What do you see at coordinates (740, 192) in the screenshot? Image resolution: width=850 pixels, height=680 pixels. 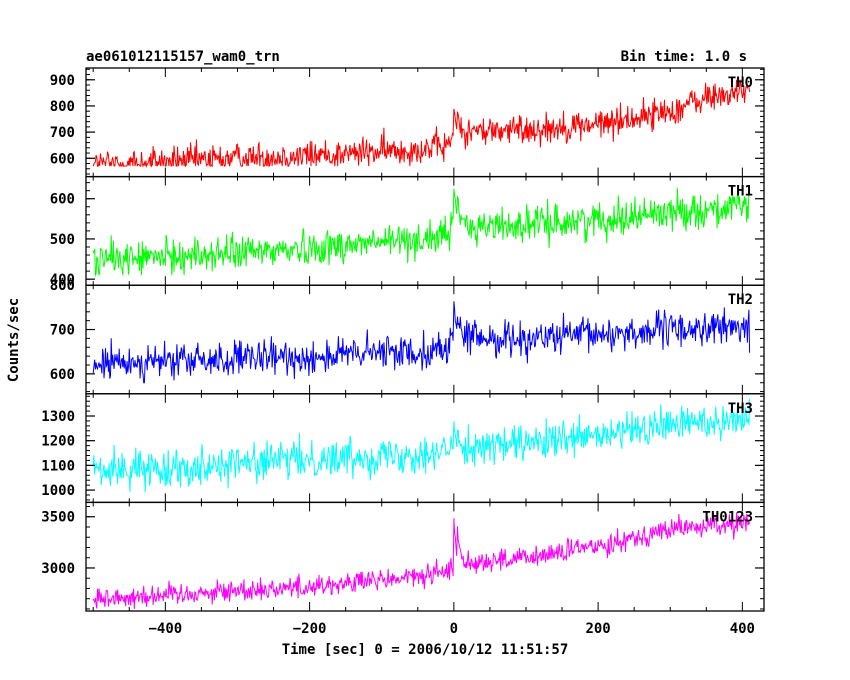 I see `panel-label-th1: TH1` at bounding box center [740, 192].